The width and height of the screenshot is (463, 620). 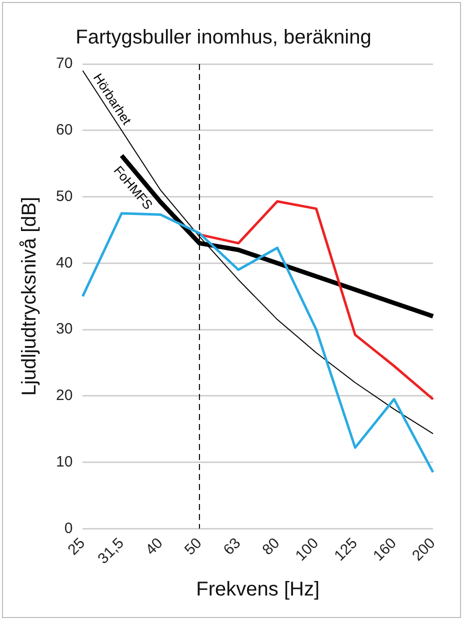 What do you see at coordinates (424, 549) in the screenshot?
I see `x-tick-label: 200` at bounding box center [424, 549].